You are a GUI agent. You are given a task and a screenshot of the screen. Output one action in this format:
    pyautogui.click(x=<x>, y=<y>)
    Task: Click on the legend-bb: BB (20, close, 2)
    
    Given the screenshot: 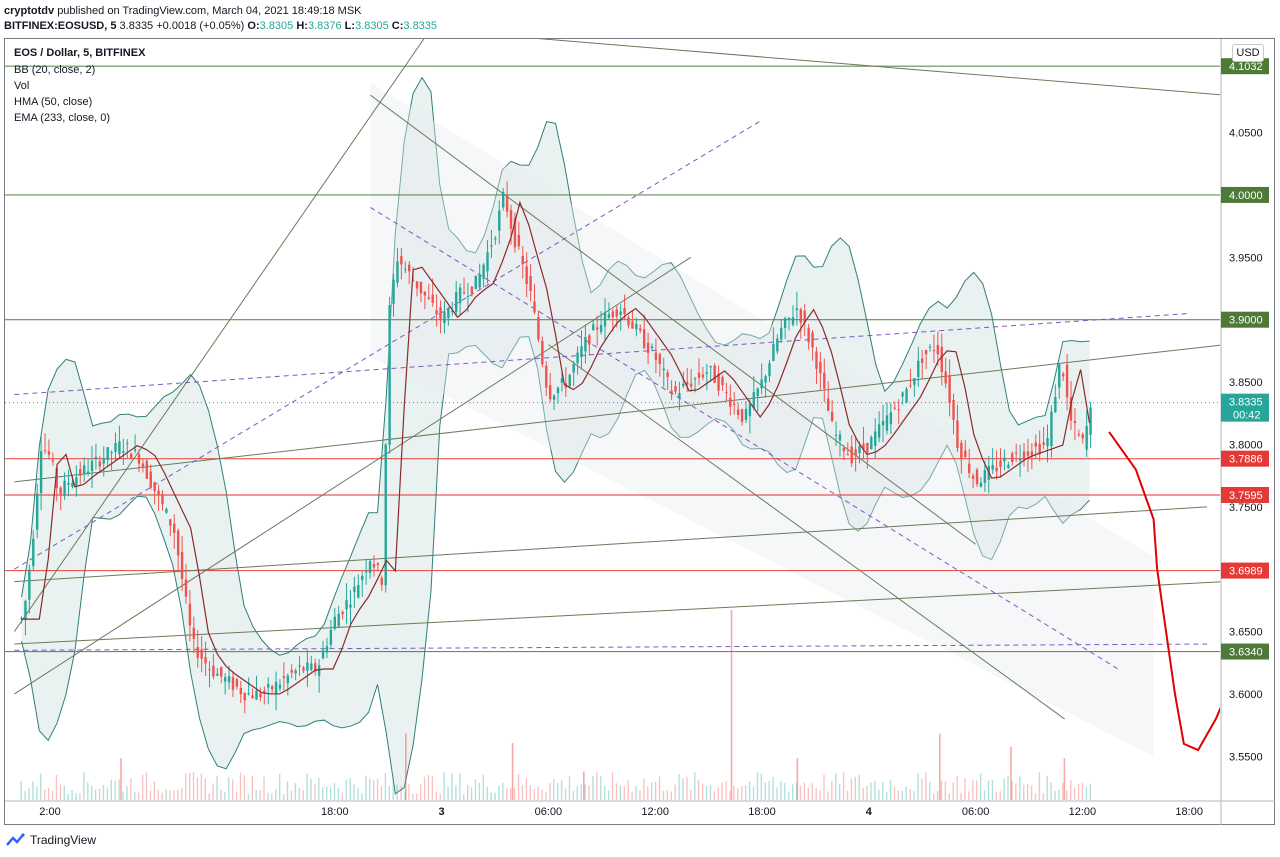 What is the action you would take?
    pyautogui.click(x=55, y=70)
    